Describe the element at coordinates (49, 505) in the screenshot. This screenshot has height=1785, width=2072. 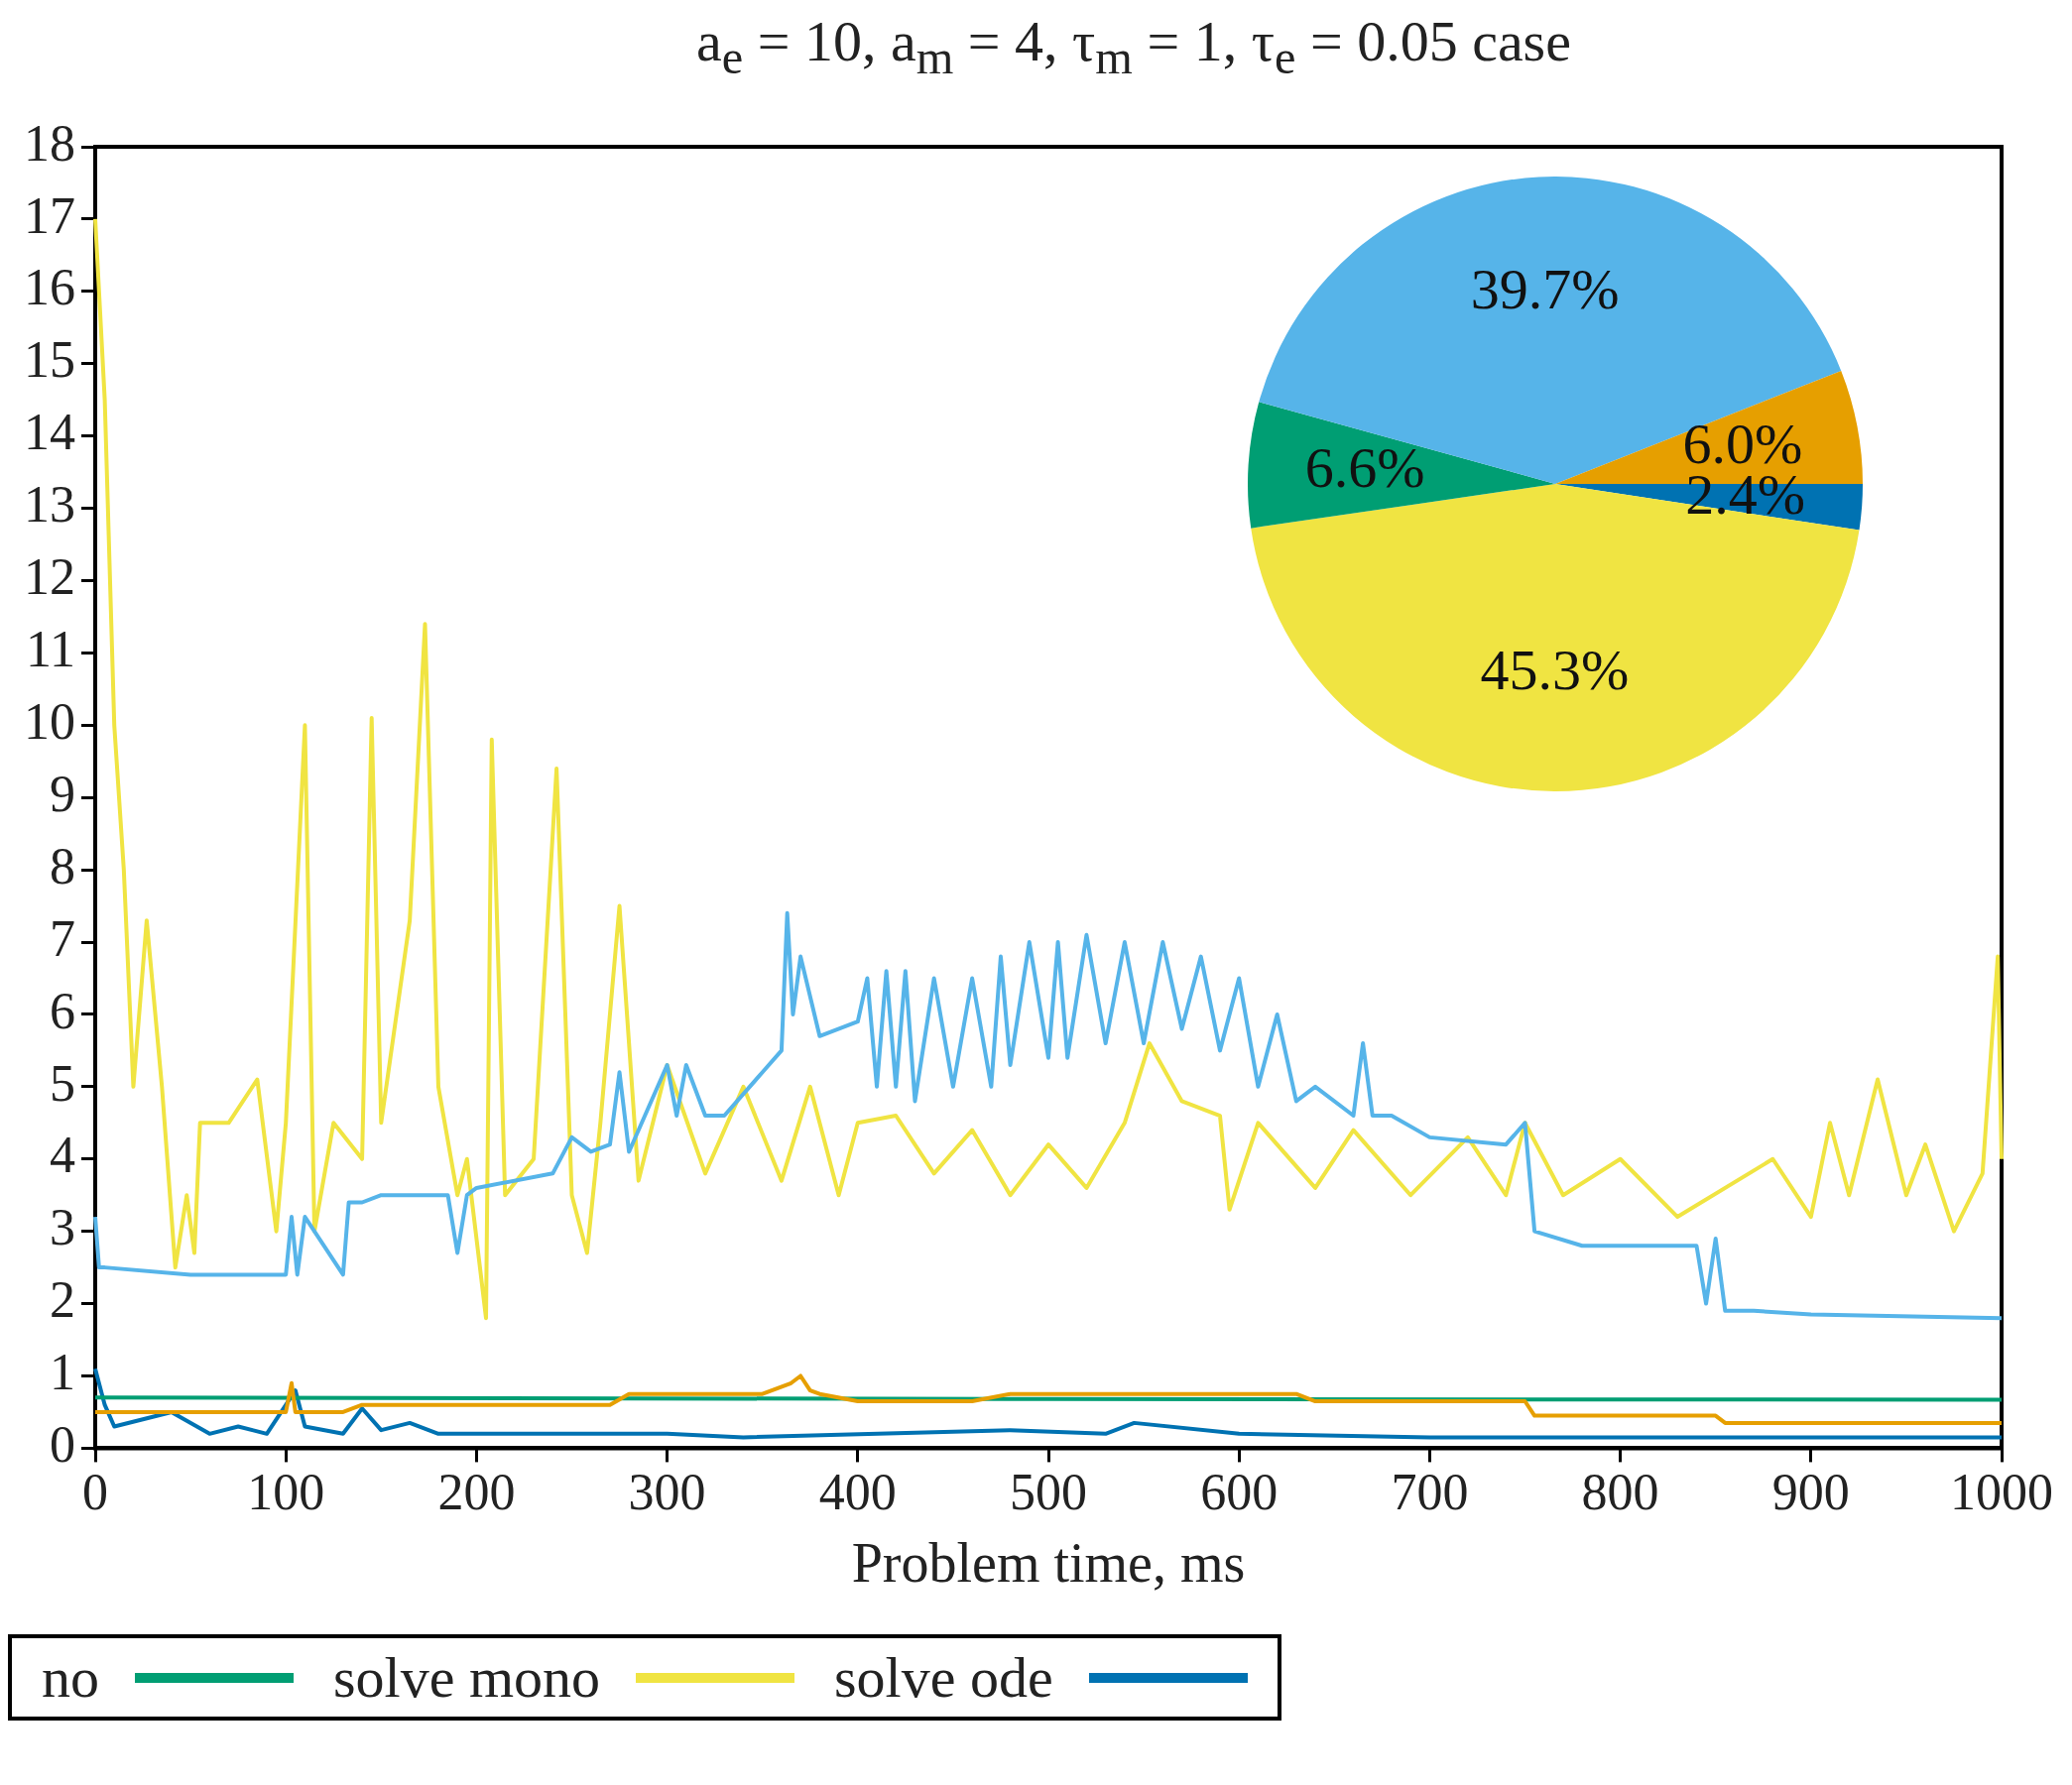
I see `y-tick-label: 13` at that location.